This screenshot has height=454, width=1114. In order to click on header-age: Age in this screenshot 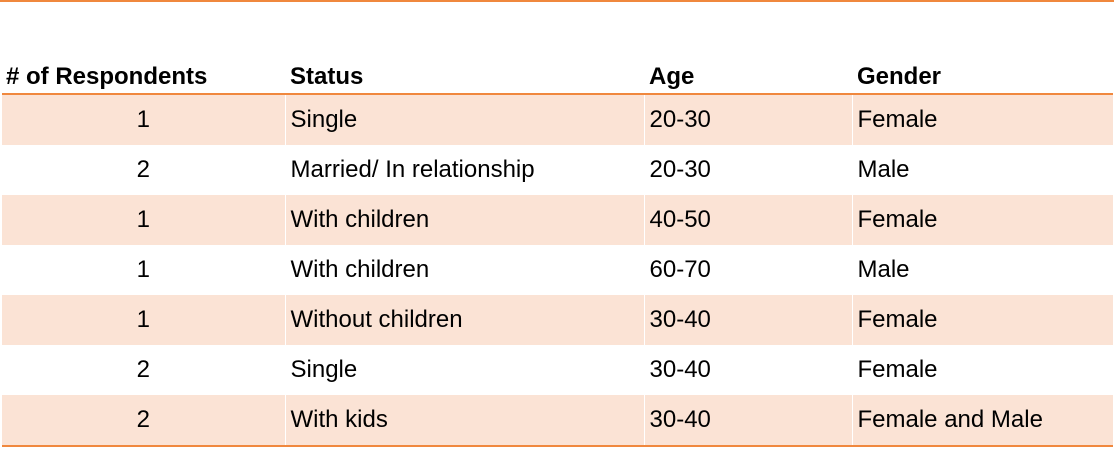, I will do `click(748, 75)`.